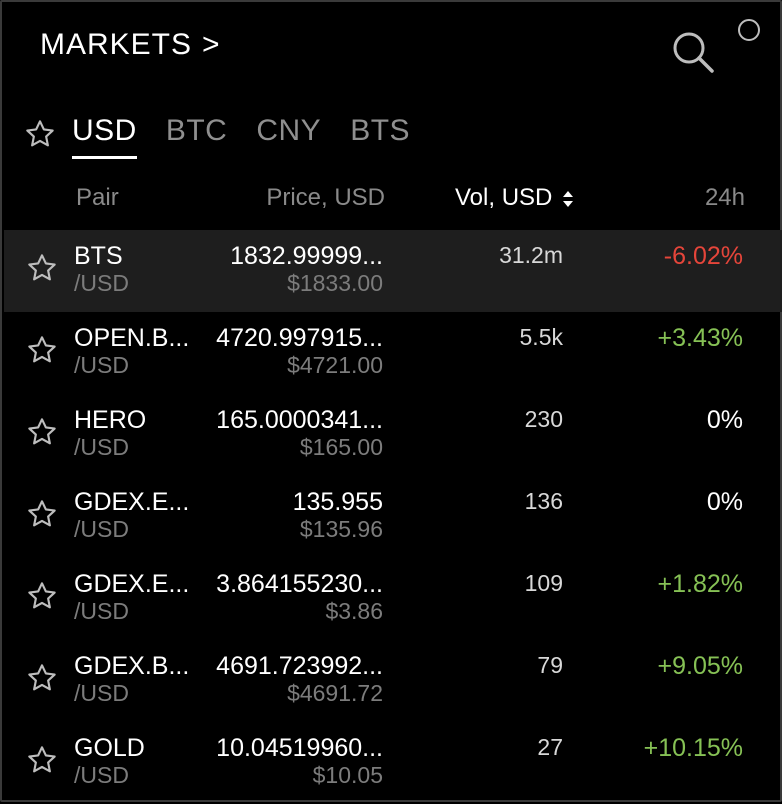 This screenshot has height=804, width=782. I want to click on volume-value: 5.5k, so click(541, 337).